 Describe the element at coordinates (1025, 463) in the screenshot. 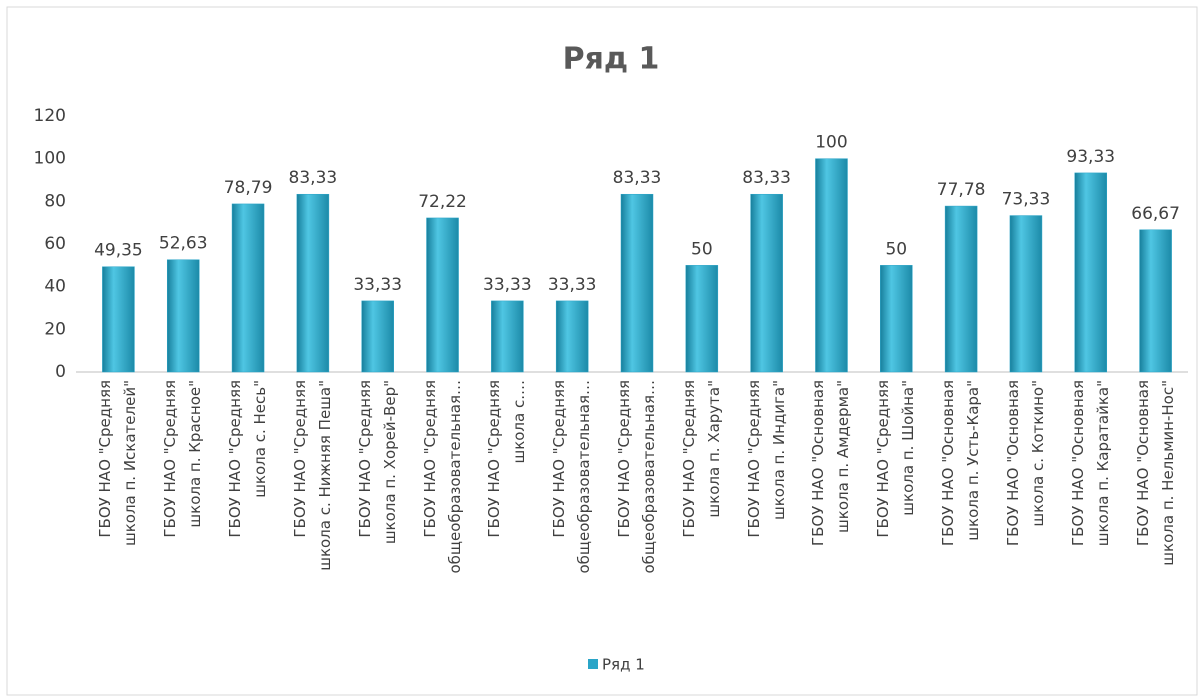

I see `x-tick-label: ГБОУ НАО "Основная школа с. Коткино"` at that location.